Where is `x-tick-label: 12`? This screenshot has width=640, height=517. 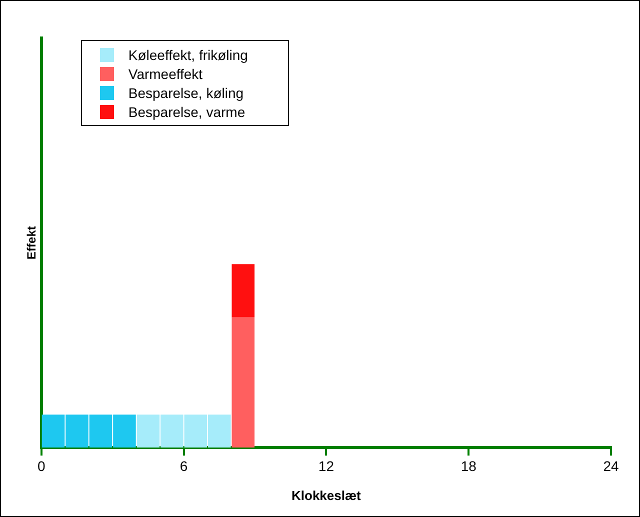
x-tick-label: 12 is located at coordinates (326, 466).